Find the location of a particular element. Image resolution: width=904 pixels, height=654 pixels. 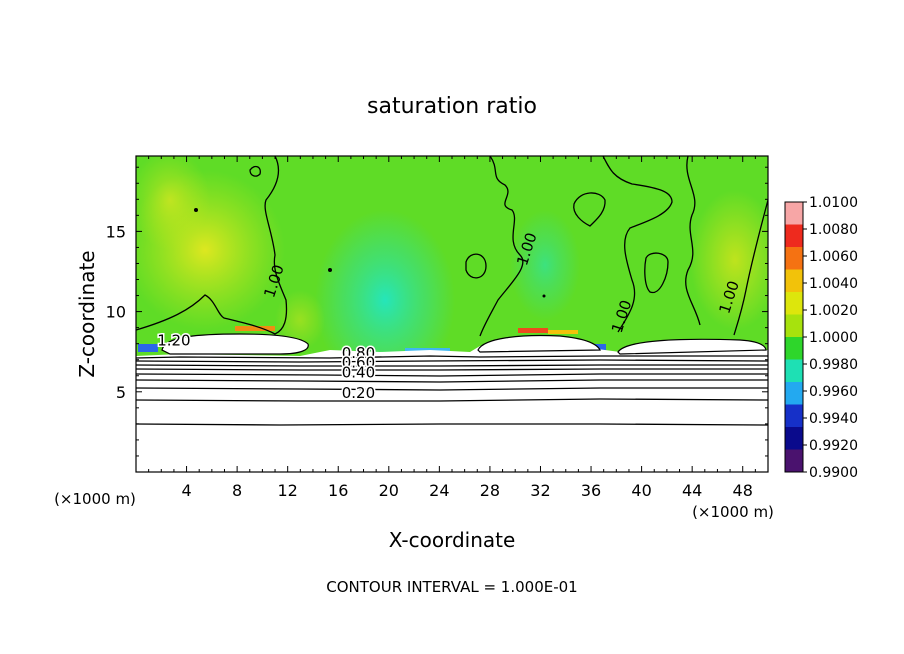

cloud-pocket-left is located at coordinates (235, 344).